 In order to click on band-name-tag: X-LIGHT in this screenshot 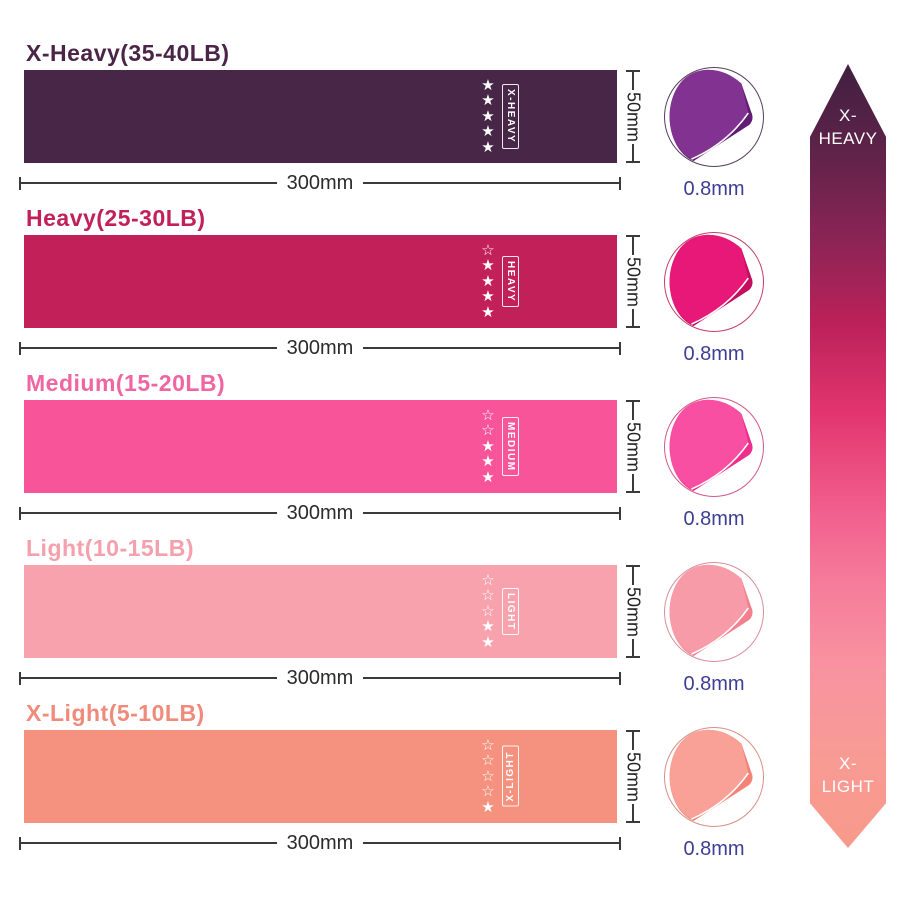, I will do `click(510, 776)`.